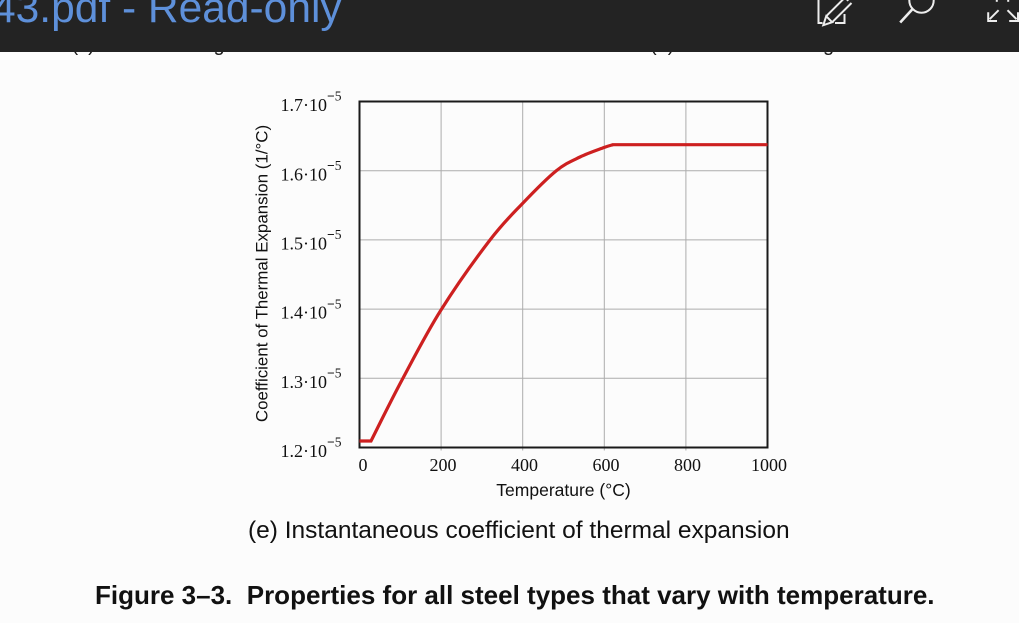  Describe the element at coordinates (262, 273) in the screenshot. I see `svg-text:Coefficient of Thermal Expansi: Coefficient of Thermal Expansion (1/°C)` at that location.